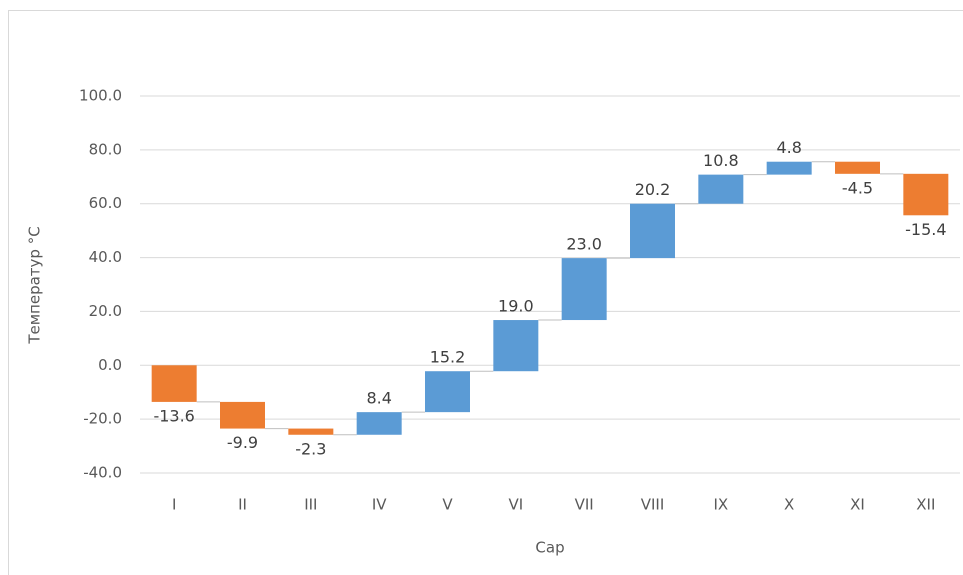  I want to click on value-label: -2.3, so click(310, 448).